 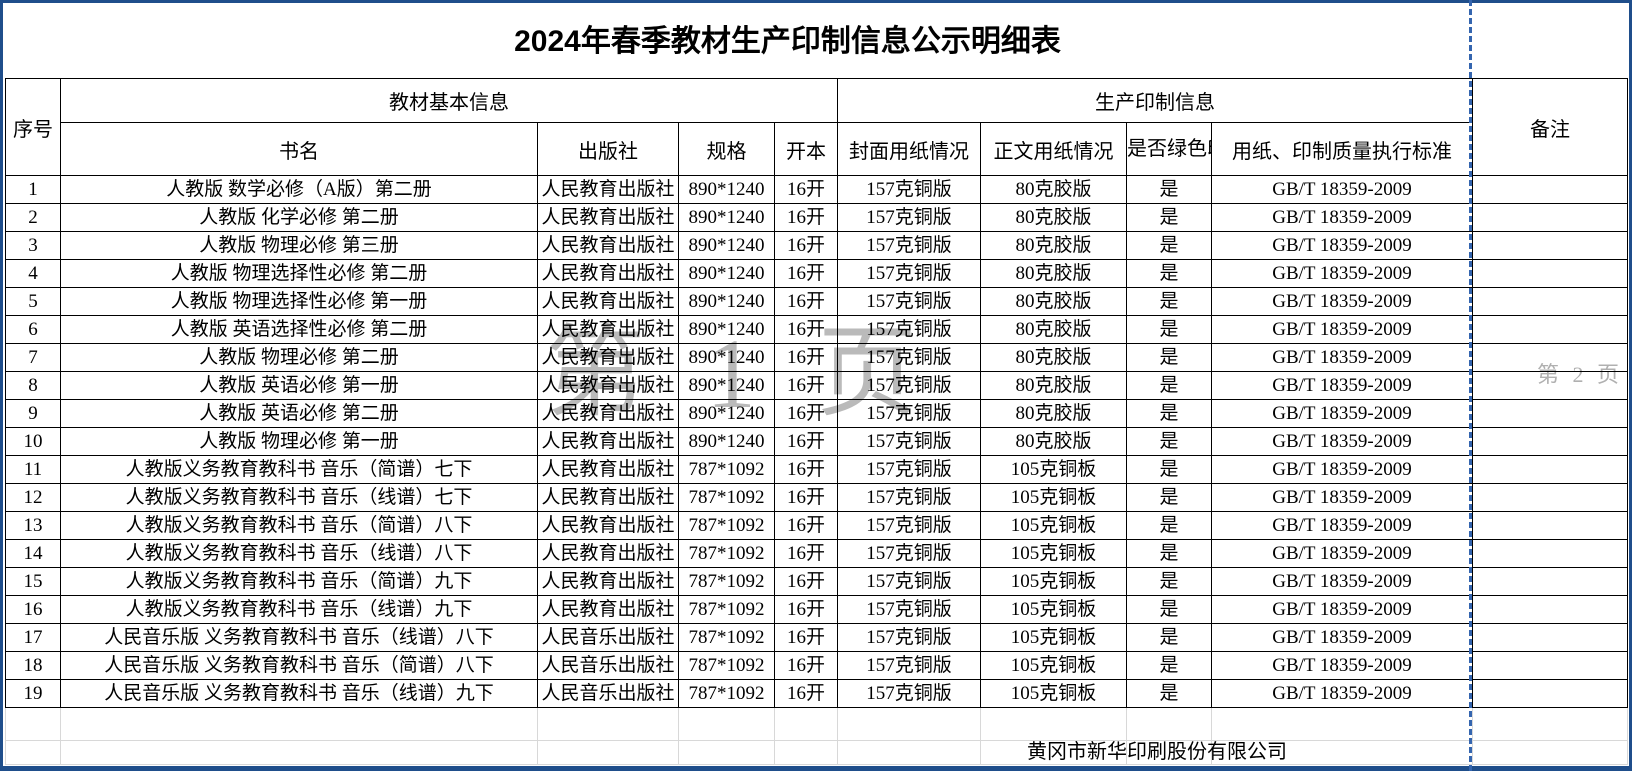 What do you see at coordinates (299, 217) in the screenshot?
I see `cell-book-name: 人教版 化学必修 第二册` at bounding box center [299, 217].